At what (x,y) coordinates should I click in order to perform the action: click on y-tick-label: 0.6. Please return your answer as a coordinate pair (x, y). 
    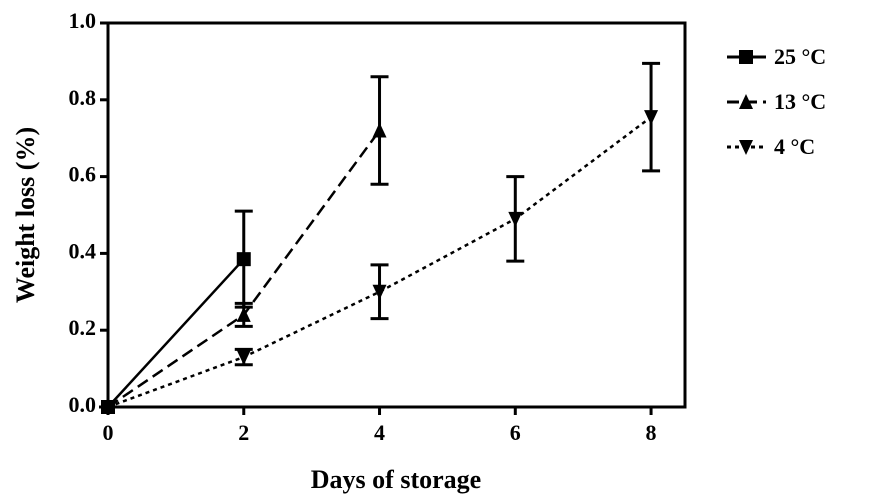
    Looking at the image, I should click on (83, 174).